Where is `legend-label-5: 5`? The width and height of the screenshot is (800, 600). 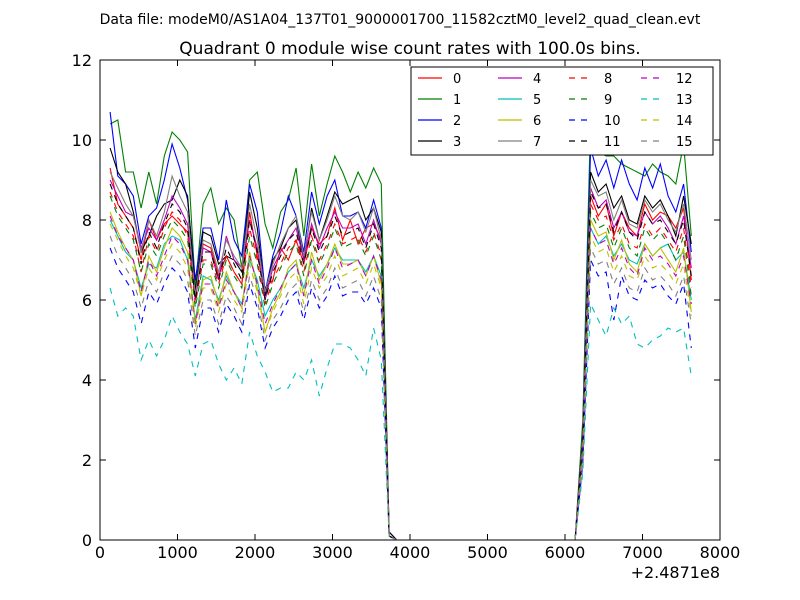 legend-label-5: 5 is located at coordinates (537, 100).